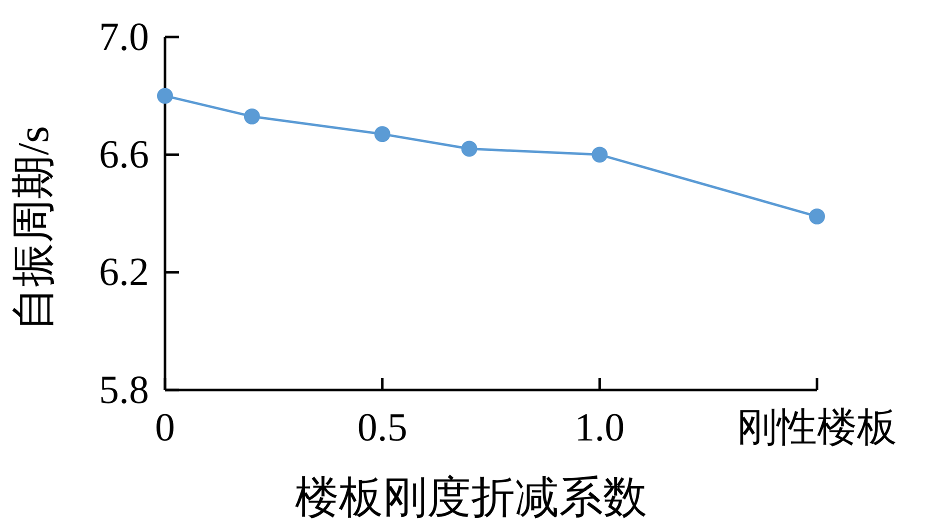 This screenshot has width=936, height=532. What do you see at coordinates (124, 271) in the screenshot?
I see `y-tick-label: 6.2` at bounding box center [124, 271].